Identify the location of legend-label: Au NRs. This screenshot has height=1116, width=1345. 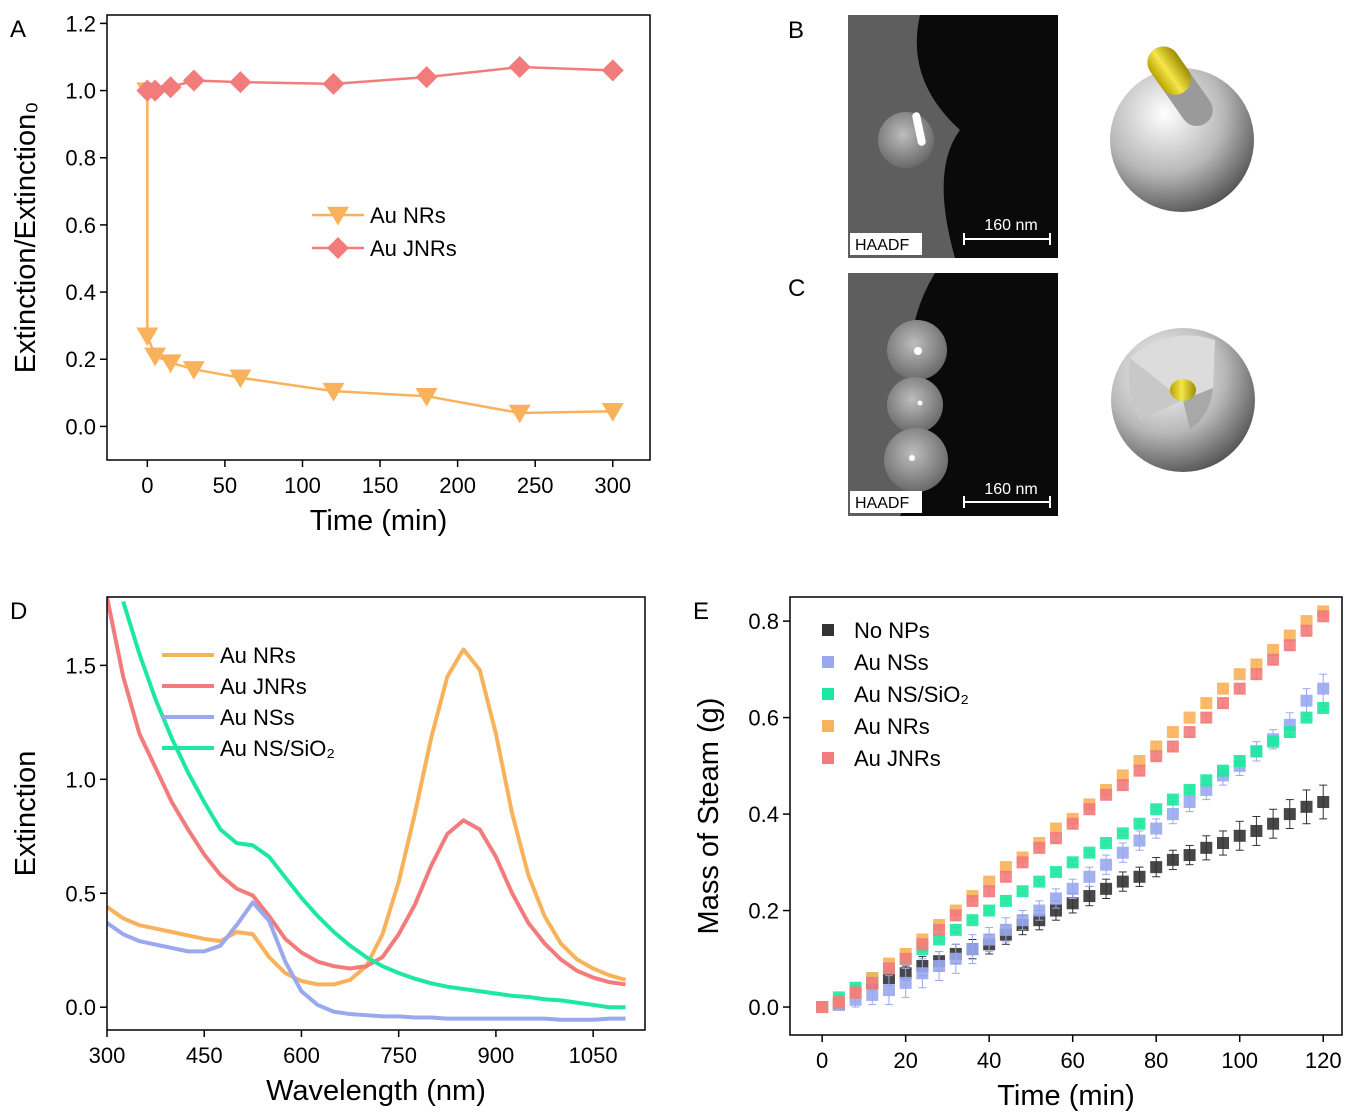
(408, 215).